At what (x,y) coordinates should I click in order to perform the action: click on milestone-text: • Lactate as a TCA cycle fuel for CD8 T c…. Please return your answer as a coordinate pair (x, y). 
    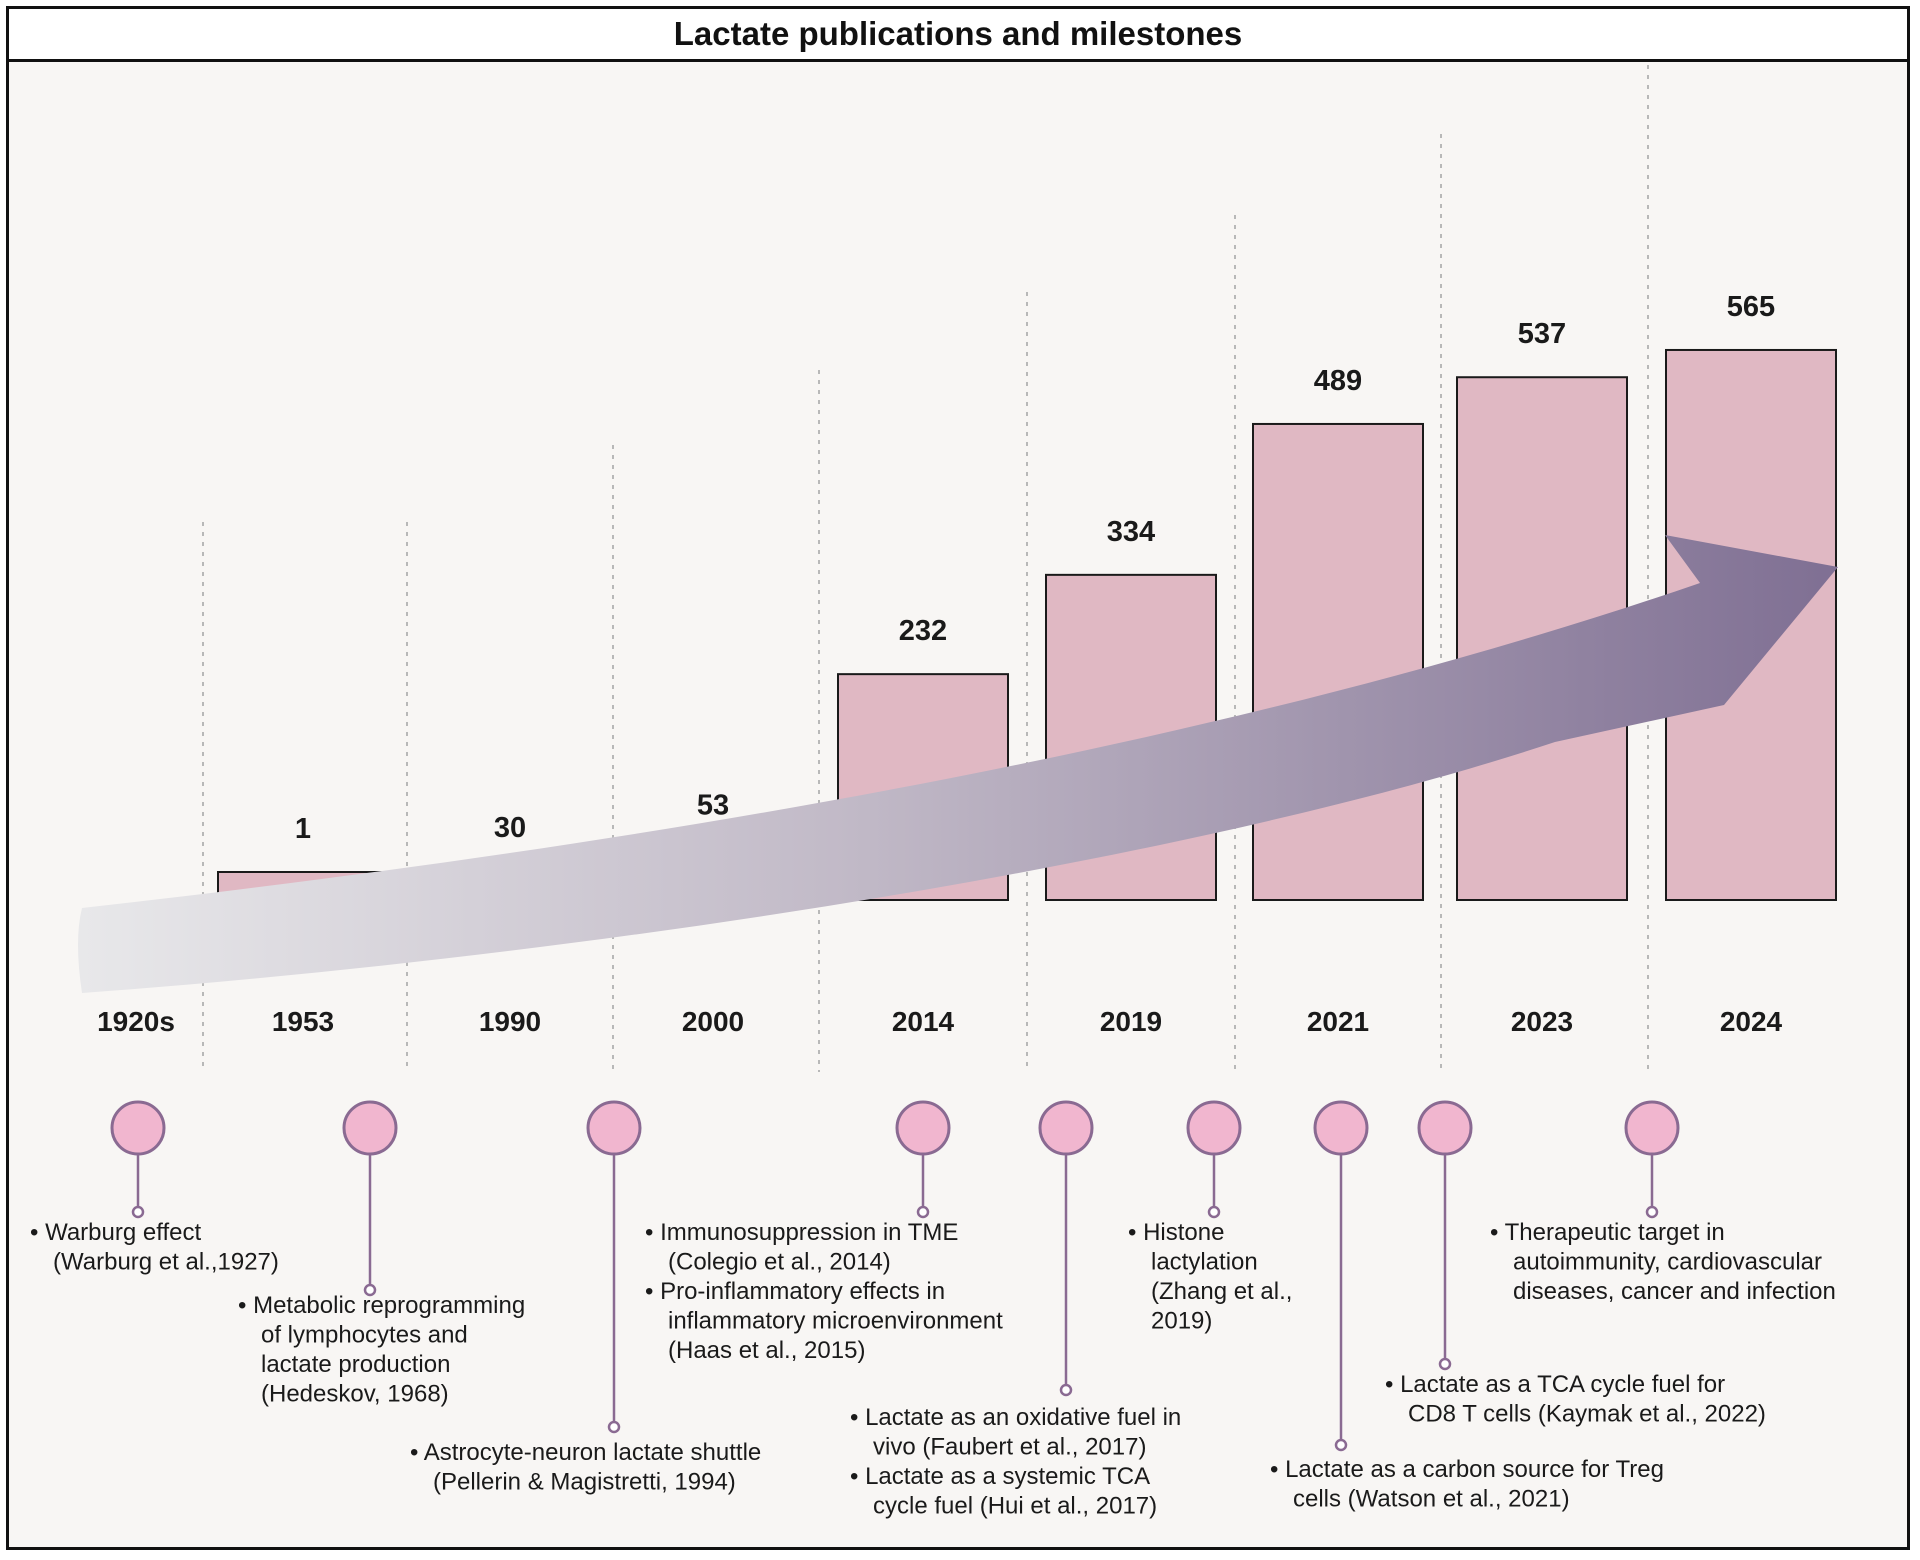
    Looking at the image, I should click on (1575, 1399).